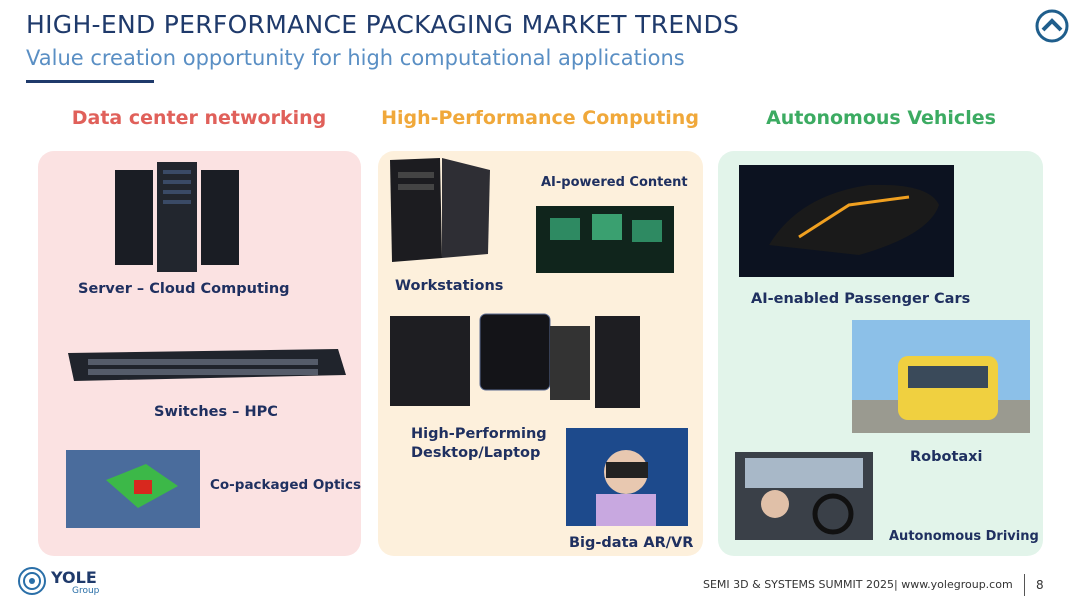  Describe the element at coordinates (804, 496) in the screenshot. I see `autonomous-driving-image` at that location.